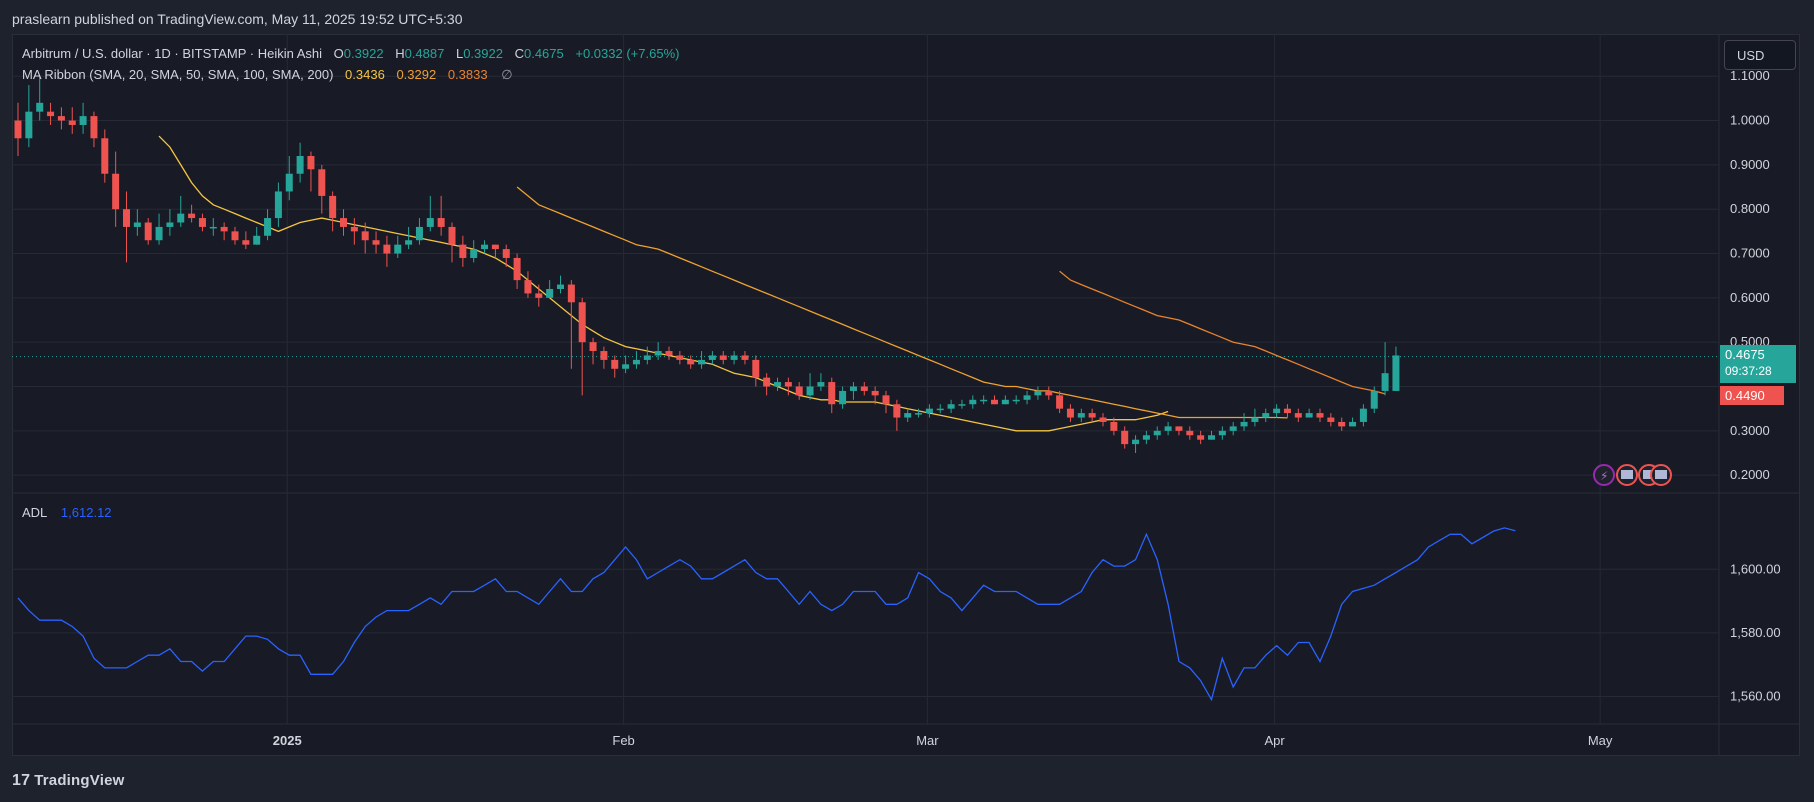 The width and height of the screenshot is (1814, 802). Describe the element at coordinates (483, 53) in the screenshot. I see `low-value: 0.3922` at that location.